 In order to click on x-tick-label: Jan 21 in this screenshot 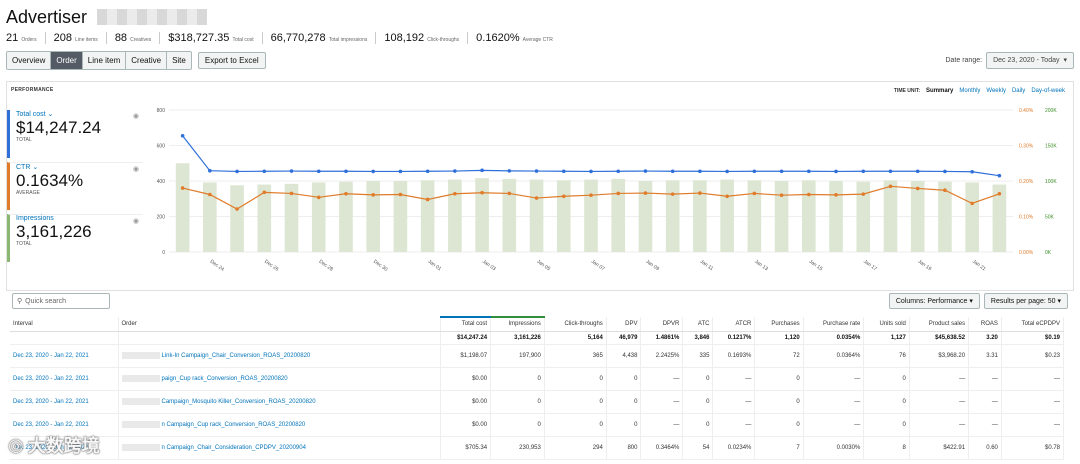, I will do `click(979, 266)`.